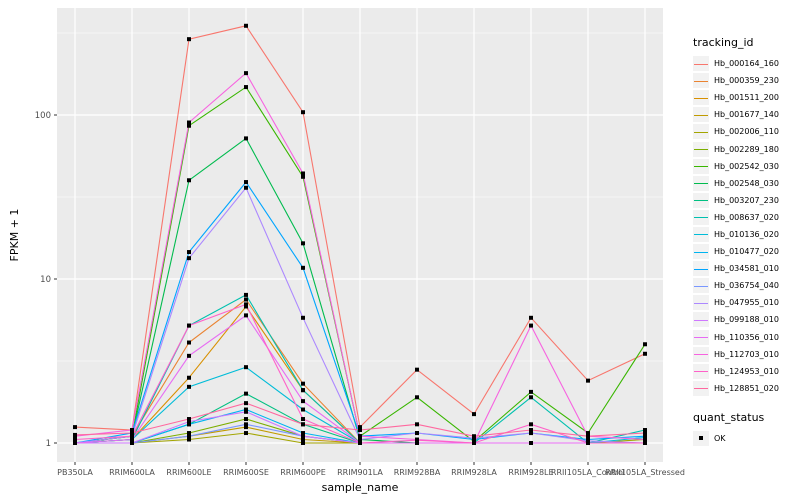 Image resolution: width=800 pixels, height=500 pixels. I want to click on legend-label: Hb_099188_010, so click(746, 320).